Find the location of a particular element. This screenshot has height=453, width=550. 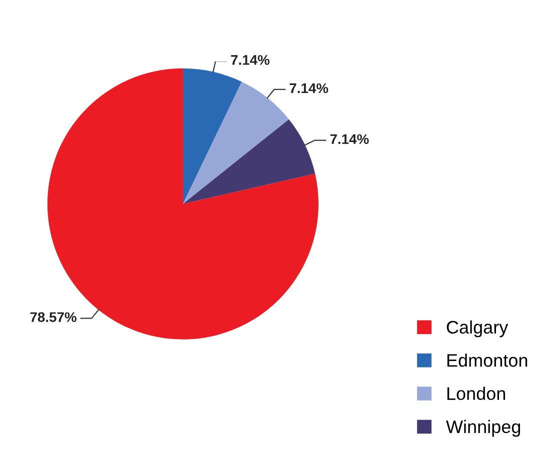

legend-label: Winnipeg is located at coordinates (483, 428).